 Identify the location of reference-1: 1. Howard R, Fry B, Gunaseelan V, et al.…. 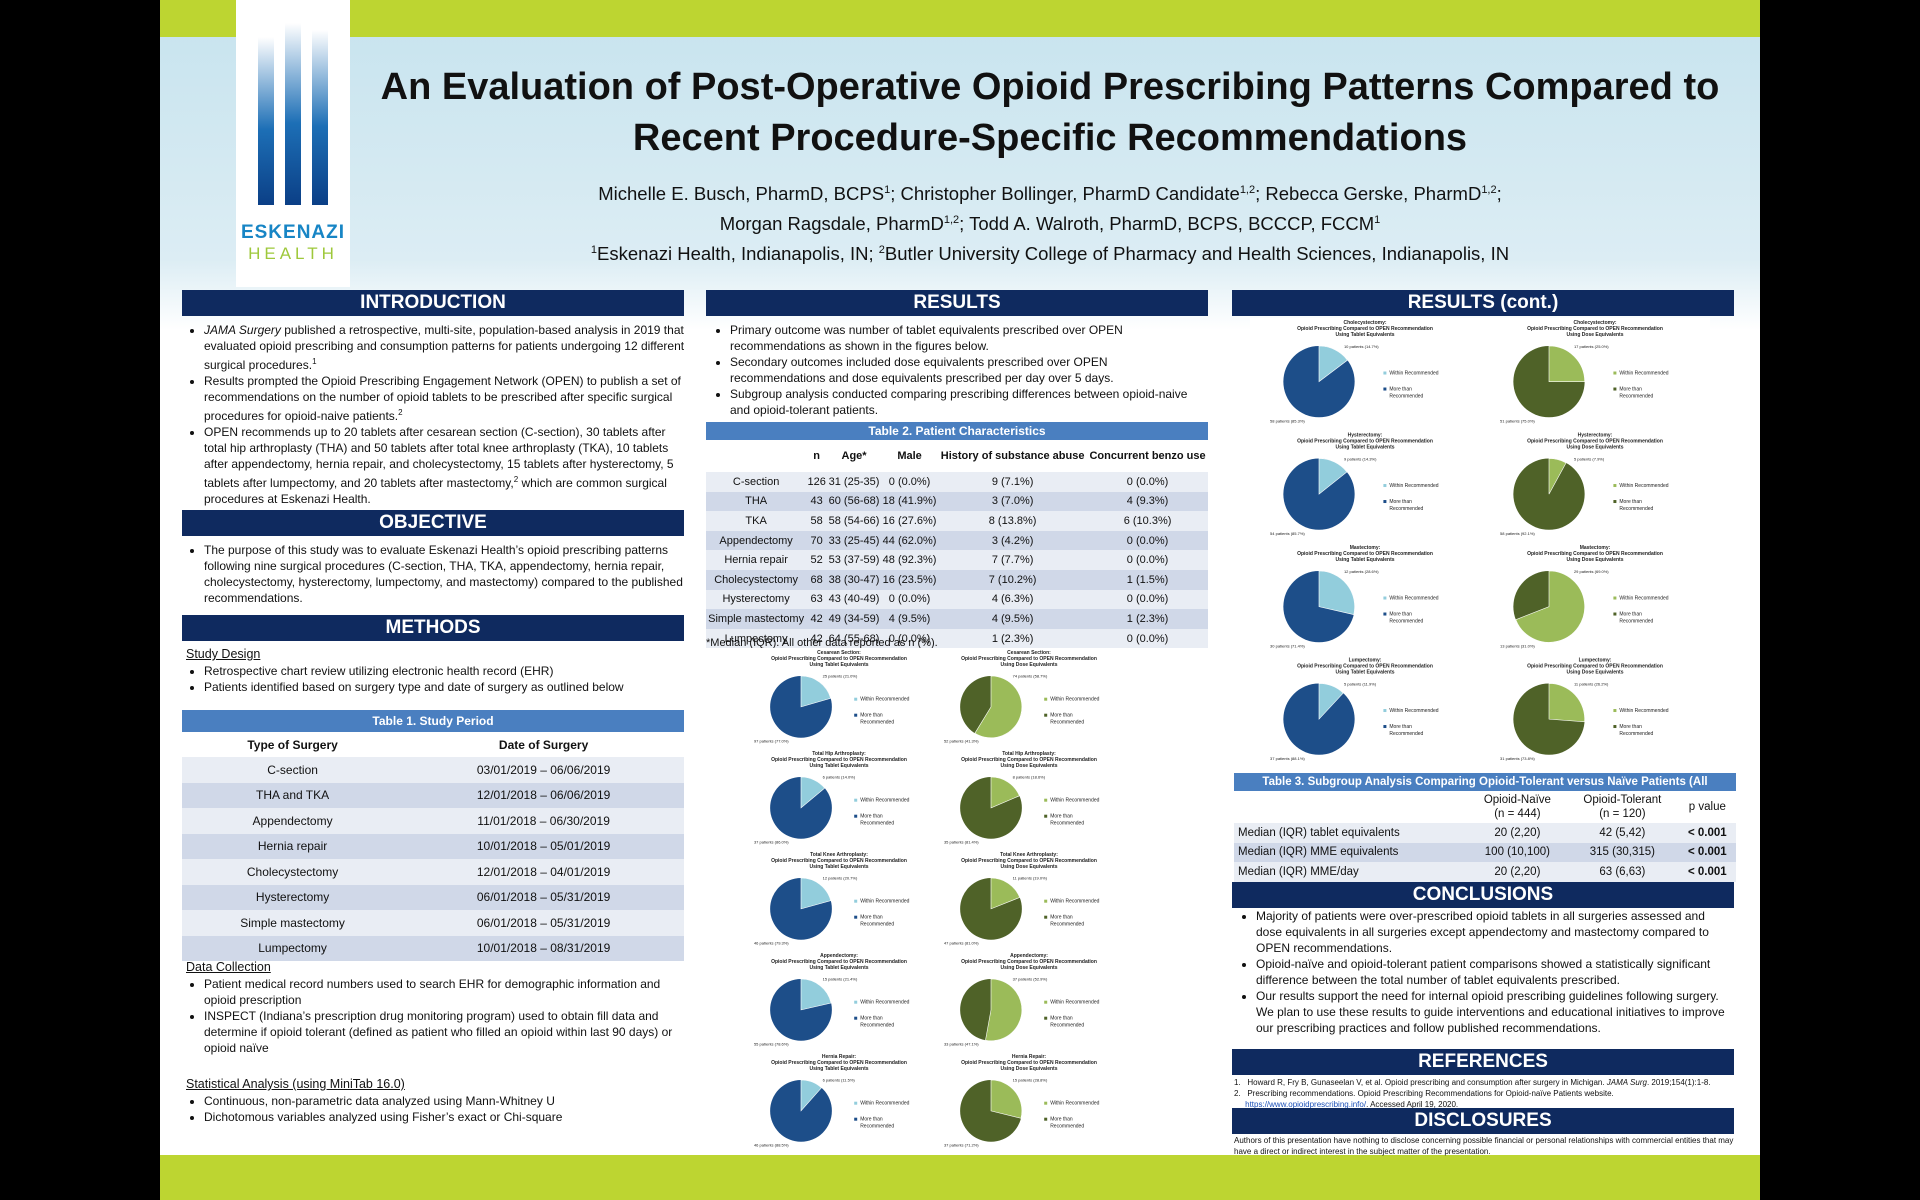
(1472, 1082).